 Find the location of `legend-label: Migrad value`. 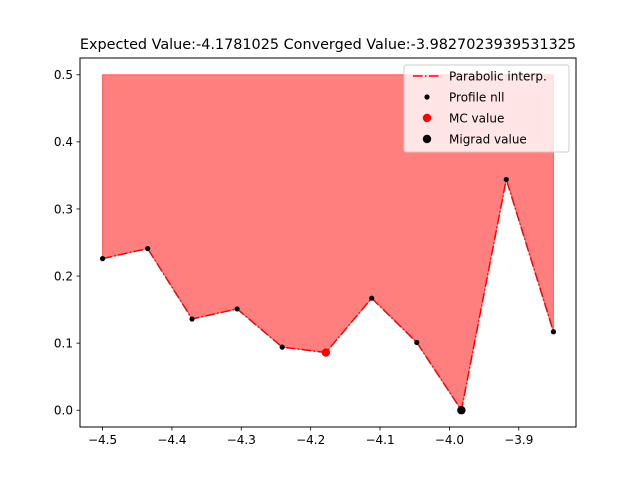

legend-label: Migrad value is located at coordinates (488, 139).